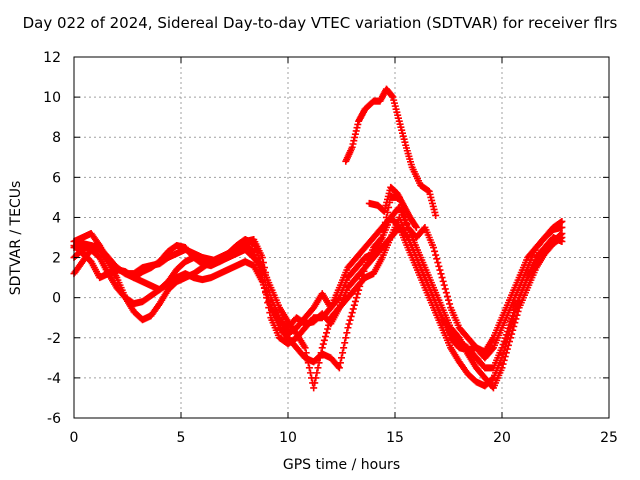 Image resolution: width=640 pixels, height=480 pixels. What do you see at coordinates (54, 419) in the screenshot?
I see `y-tick-label: -6` at bounding box center [54, 419].